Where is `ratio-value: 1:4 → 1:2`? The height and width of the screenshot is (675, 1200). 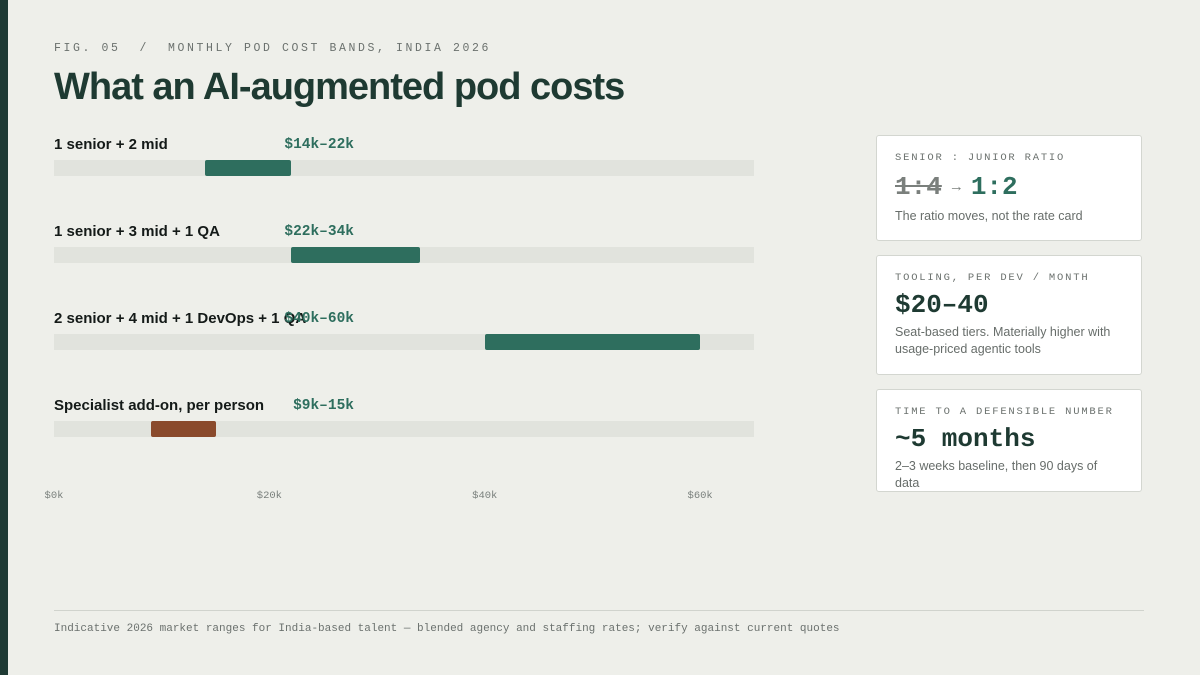 ratio-value: 1:4 → 1:2 is located at coordinates (956, 187).